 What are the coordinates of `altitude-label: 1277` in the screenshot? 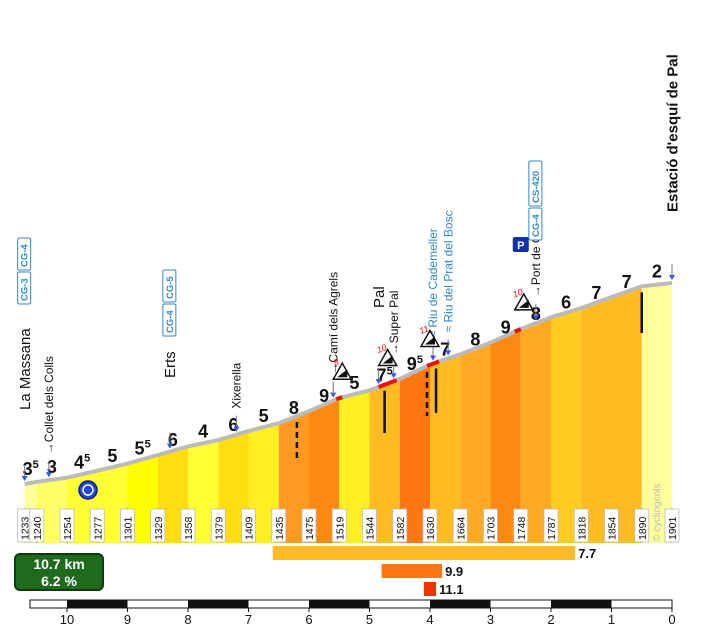 It's located at (98, 528).